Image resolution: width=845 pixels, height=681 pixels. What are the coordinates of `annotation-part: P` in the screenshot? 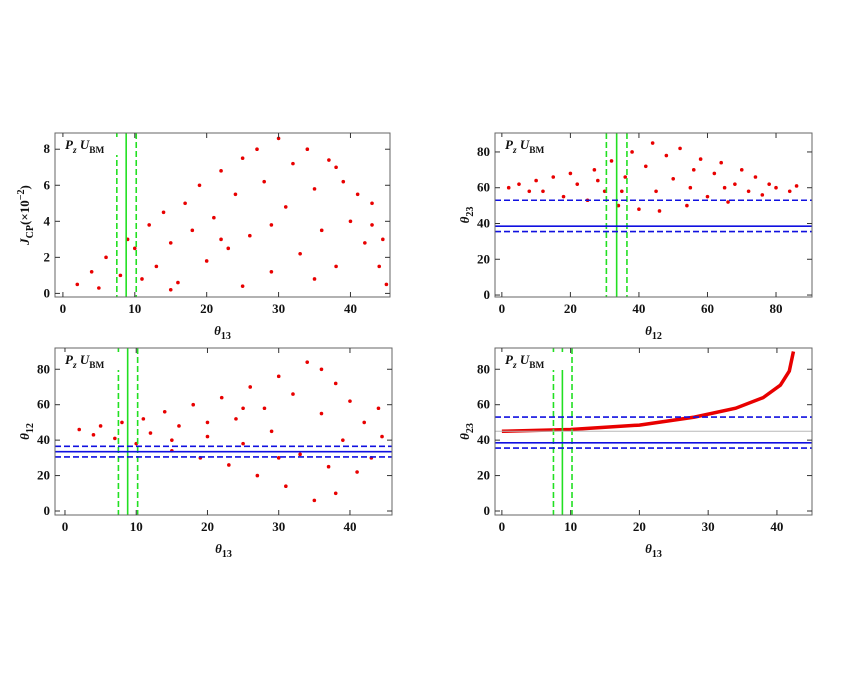 It's located at (509, 144).